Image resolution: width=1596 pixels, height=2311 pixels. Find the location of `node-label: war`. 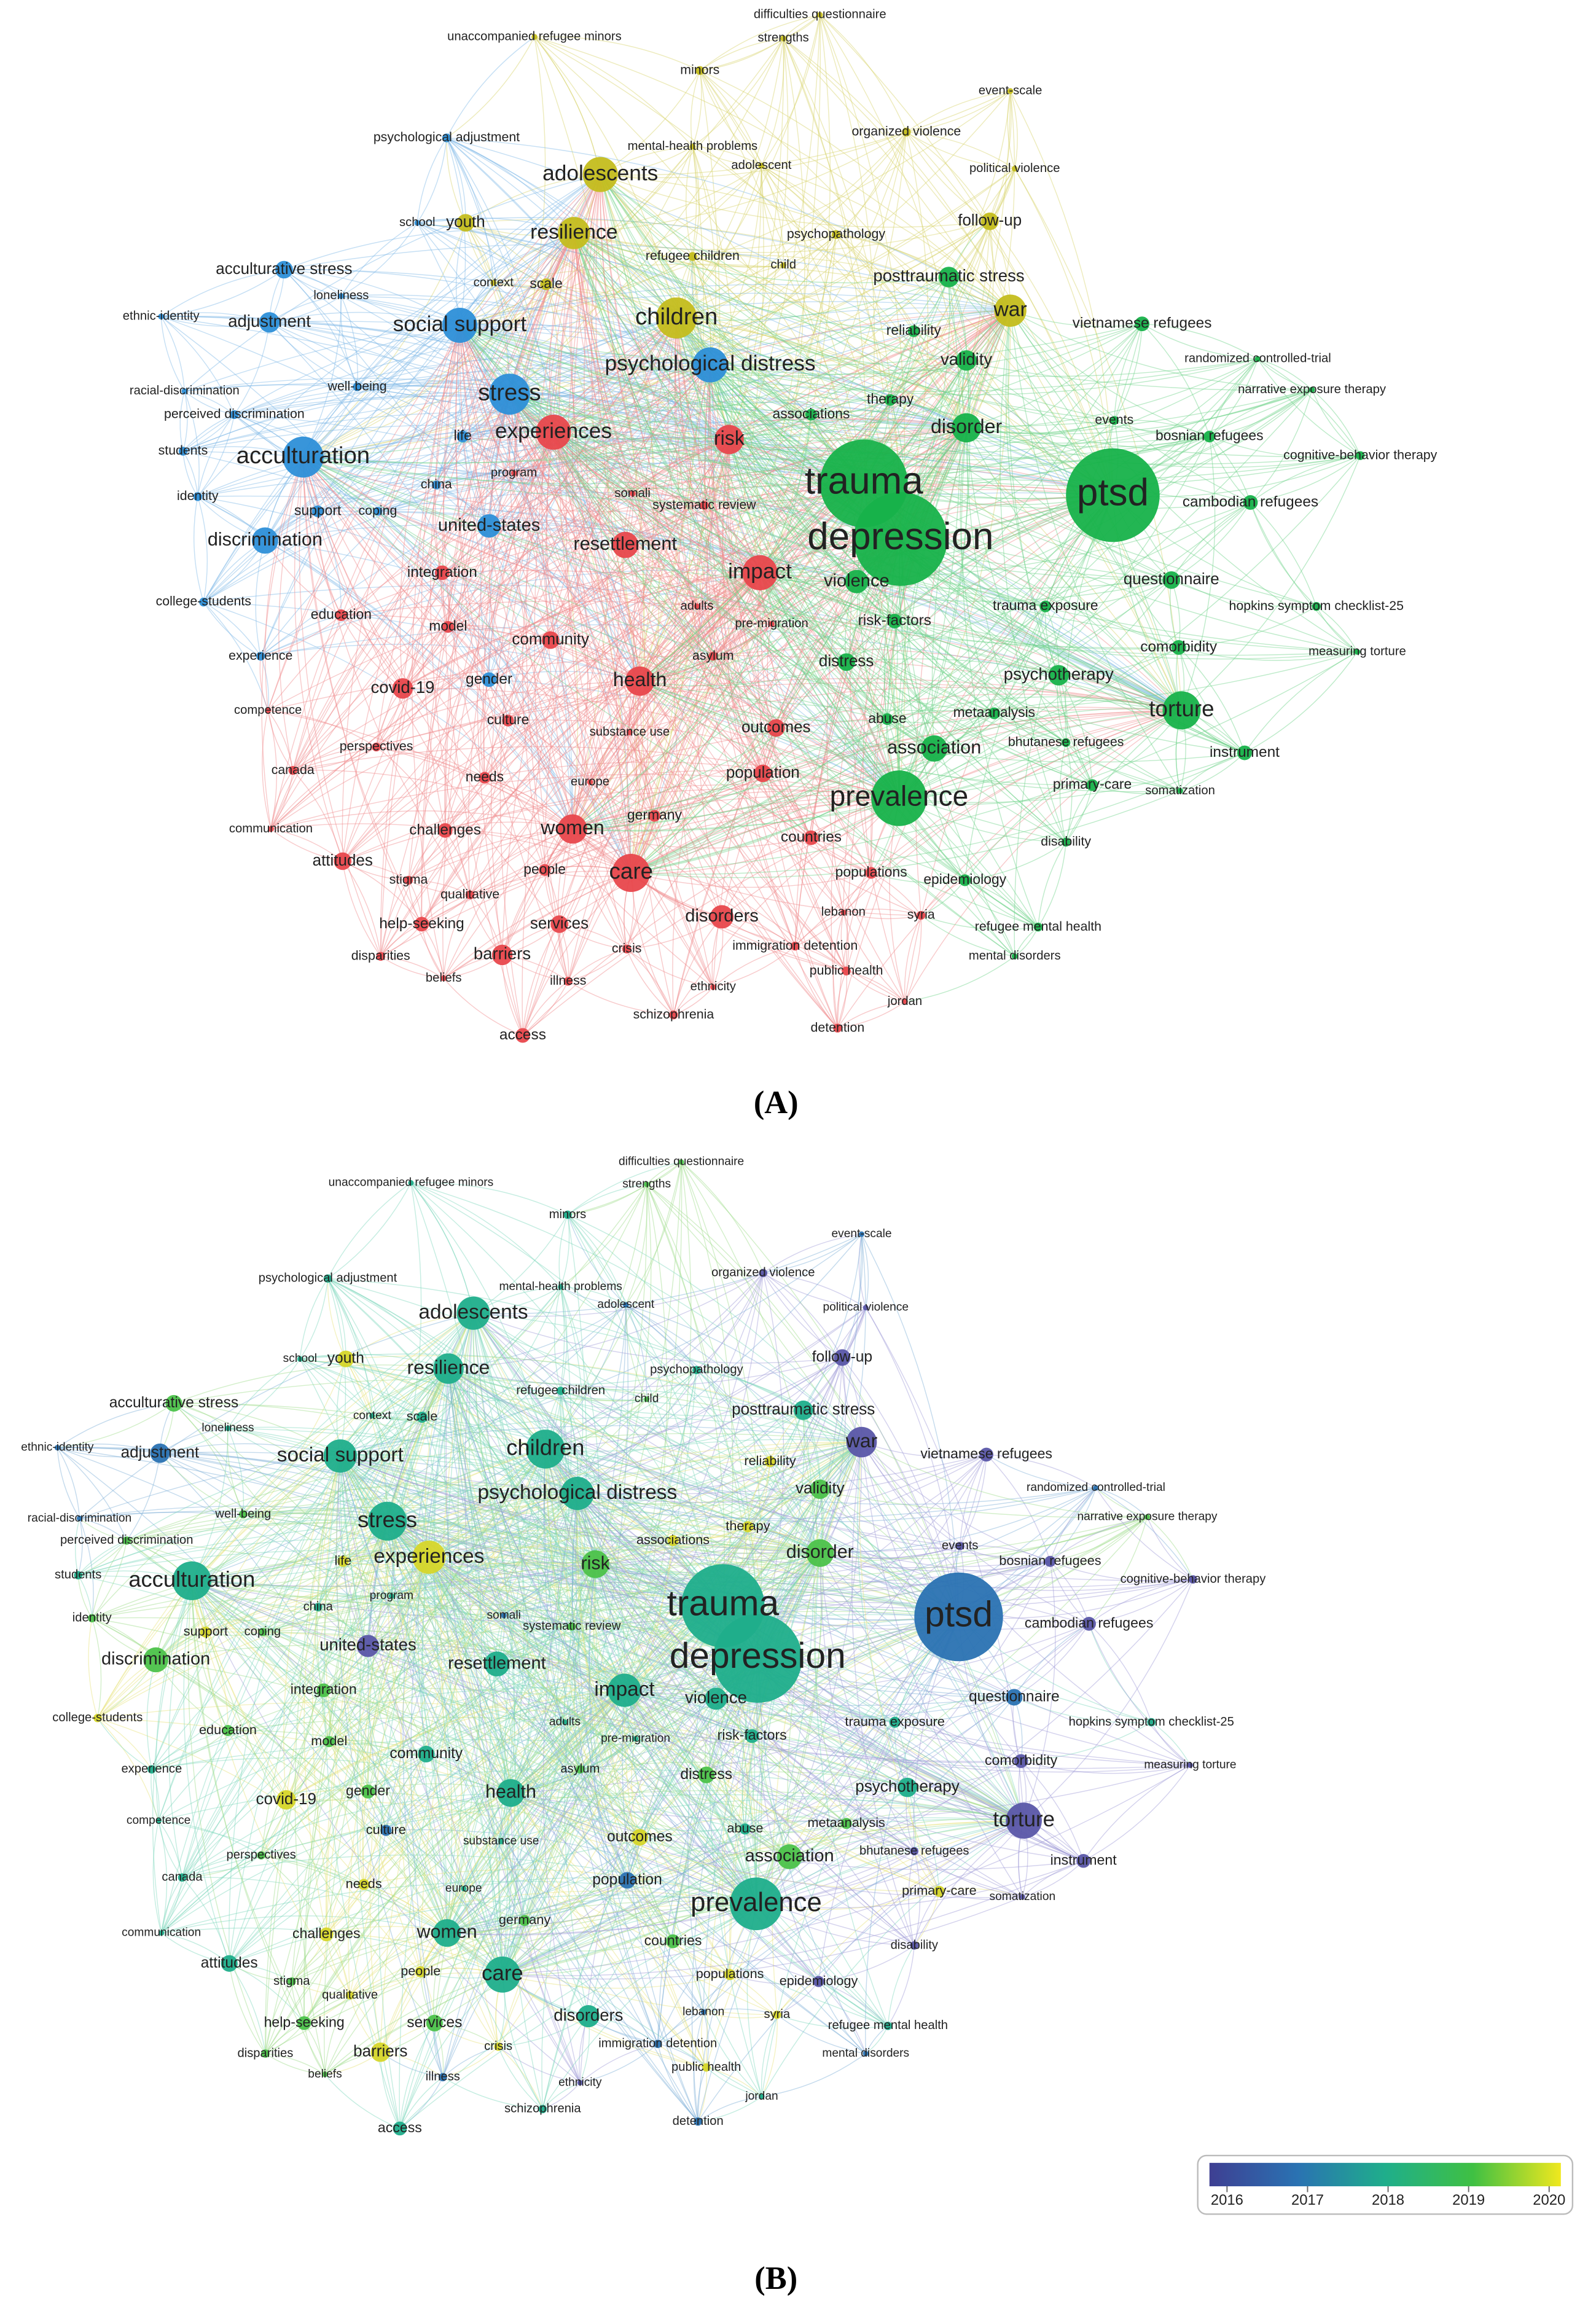

node-label: war is located at coordinates (862, 1440).